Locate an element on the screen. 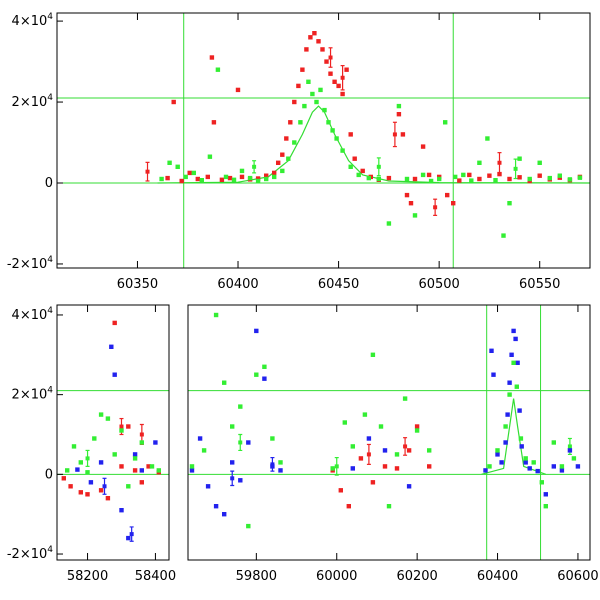 This screenshot has width=600, height=600. bottom-xtick-label-6: 60600 is located at coordinates (577, 576).